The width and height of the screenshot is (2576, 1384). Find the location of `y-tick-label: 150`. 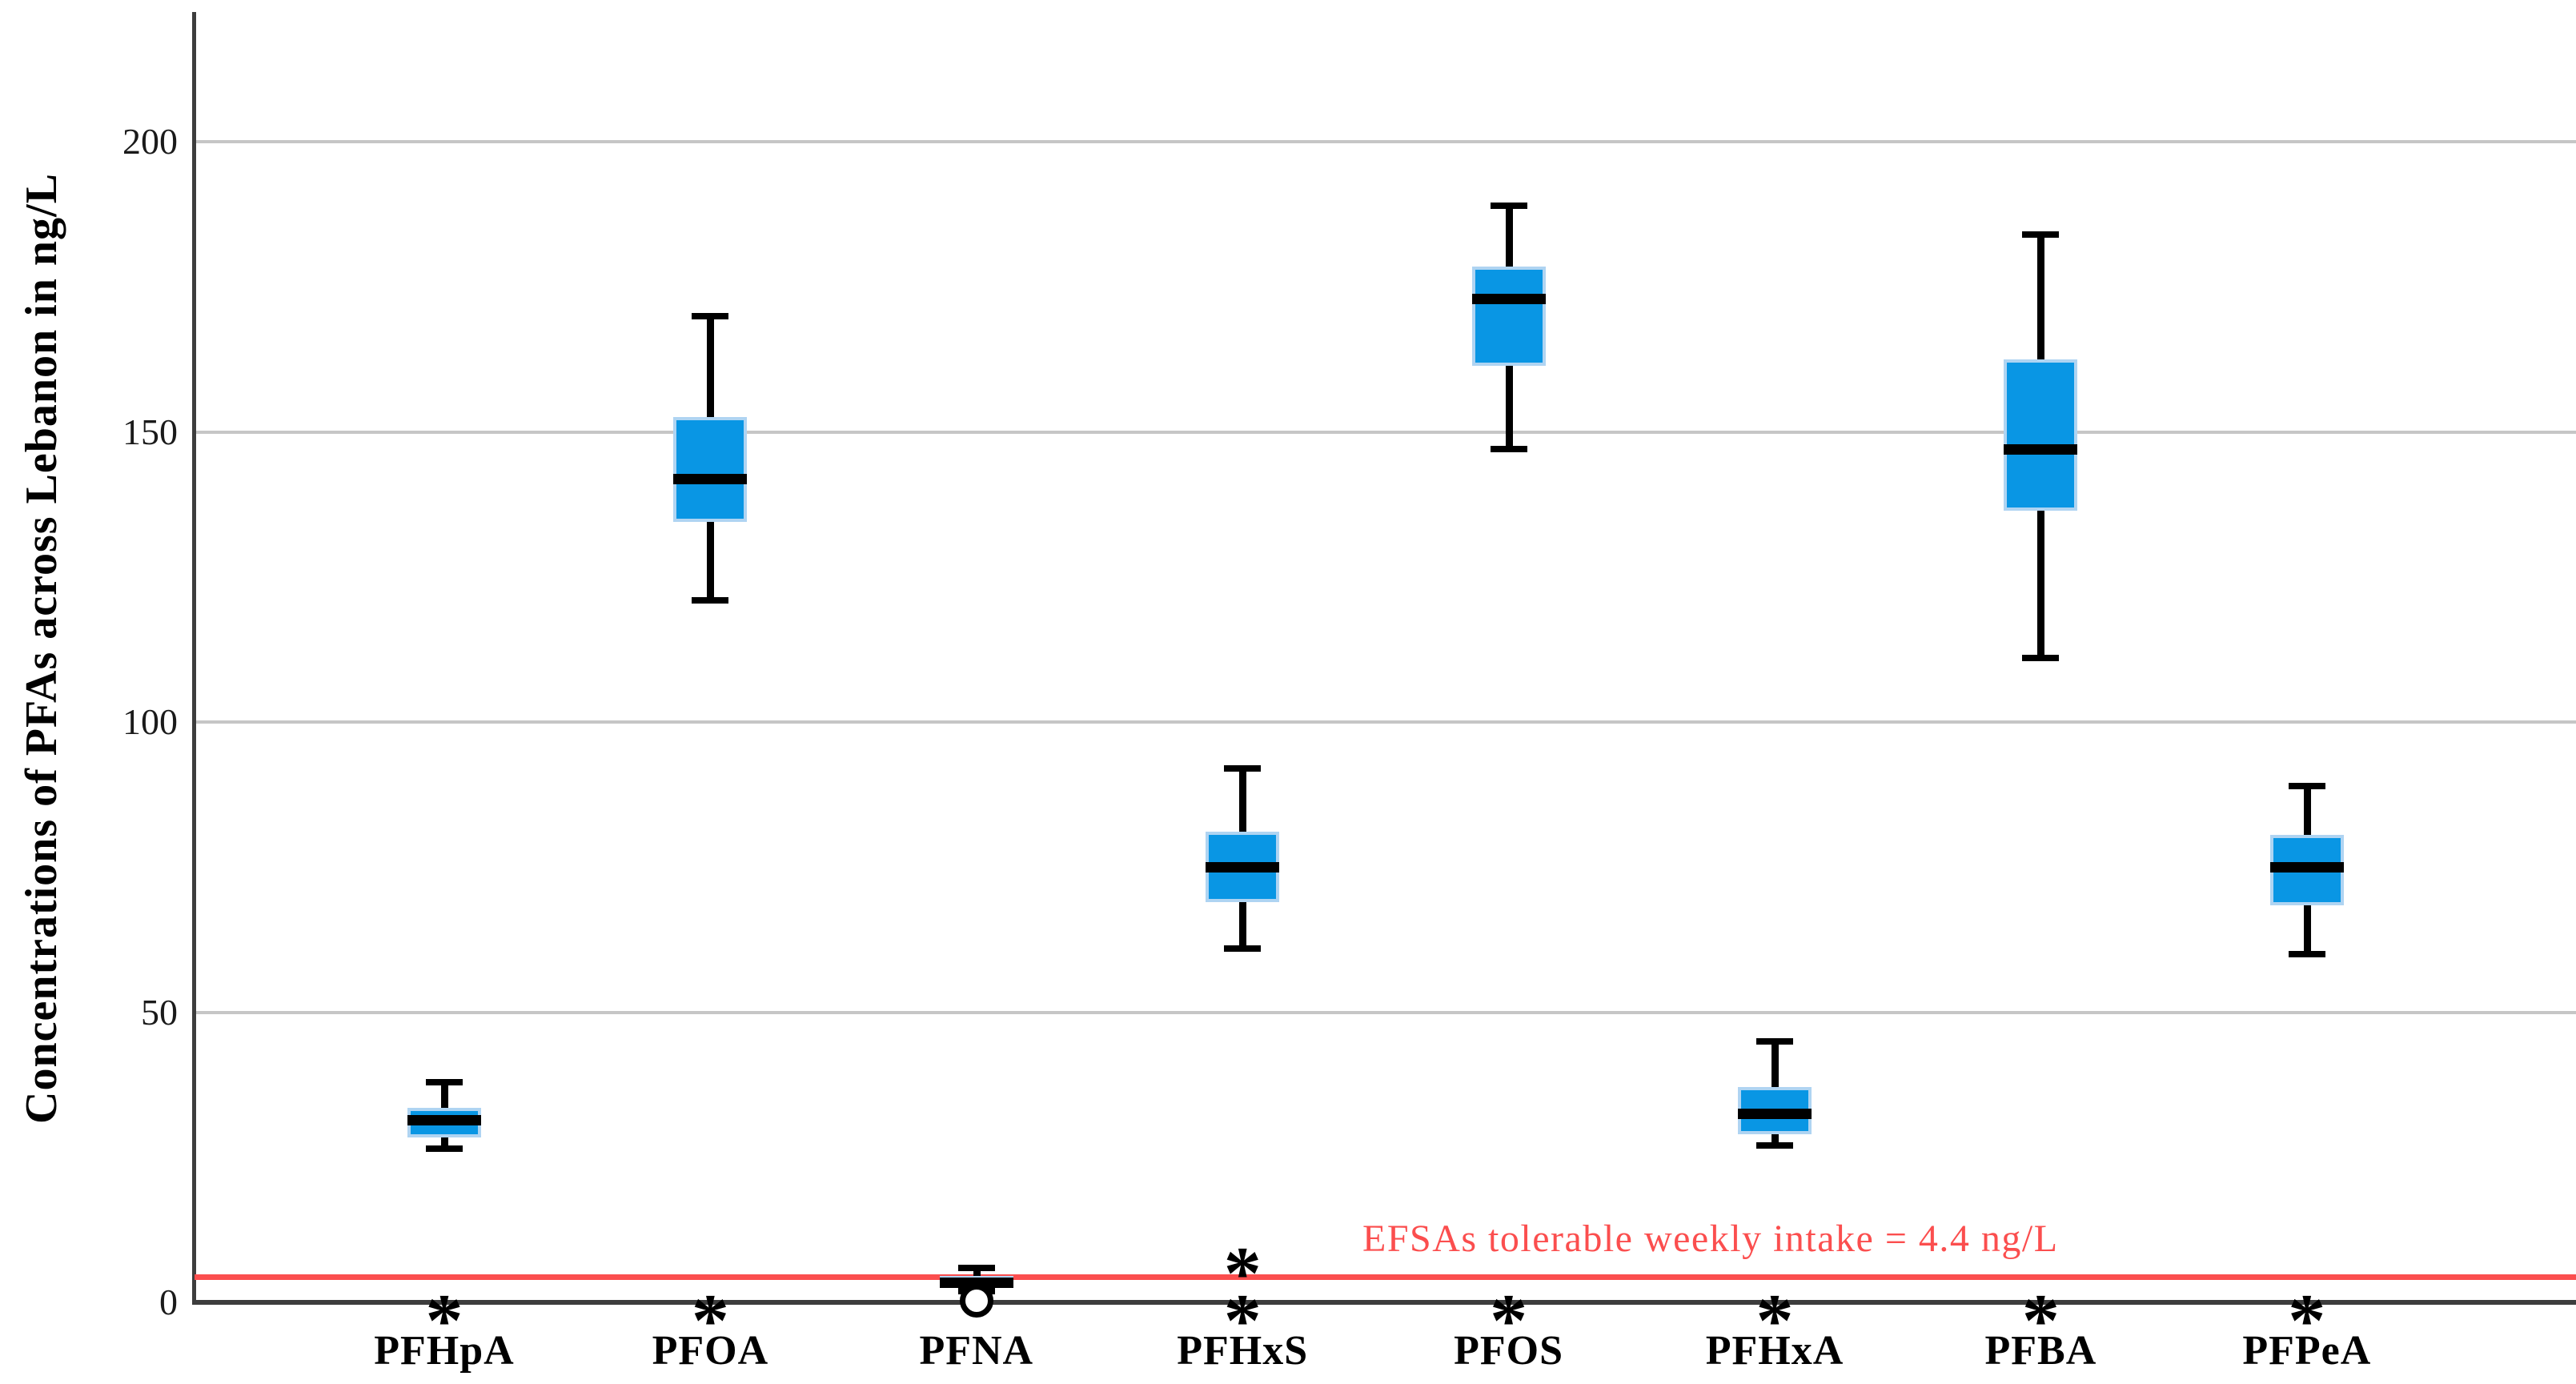

y-tick-label: 150 is located at coordinates (150, 431).